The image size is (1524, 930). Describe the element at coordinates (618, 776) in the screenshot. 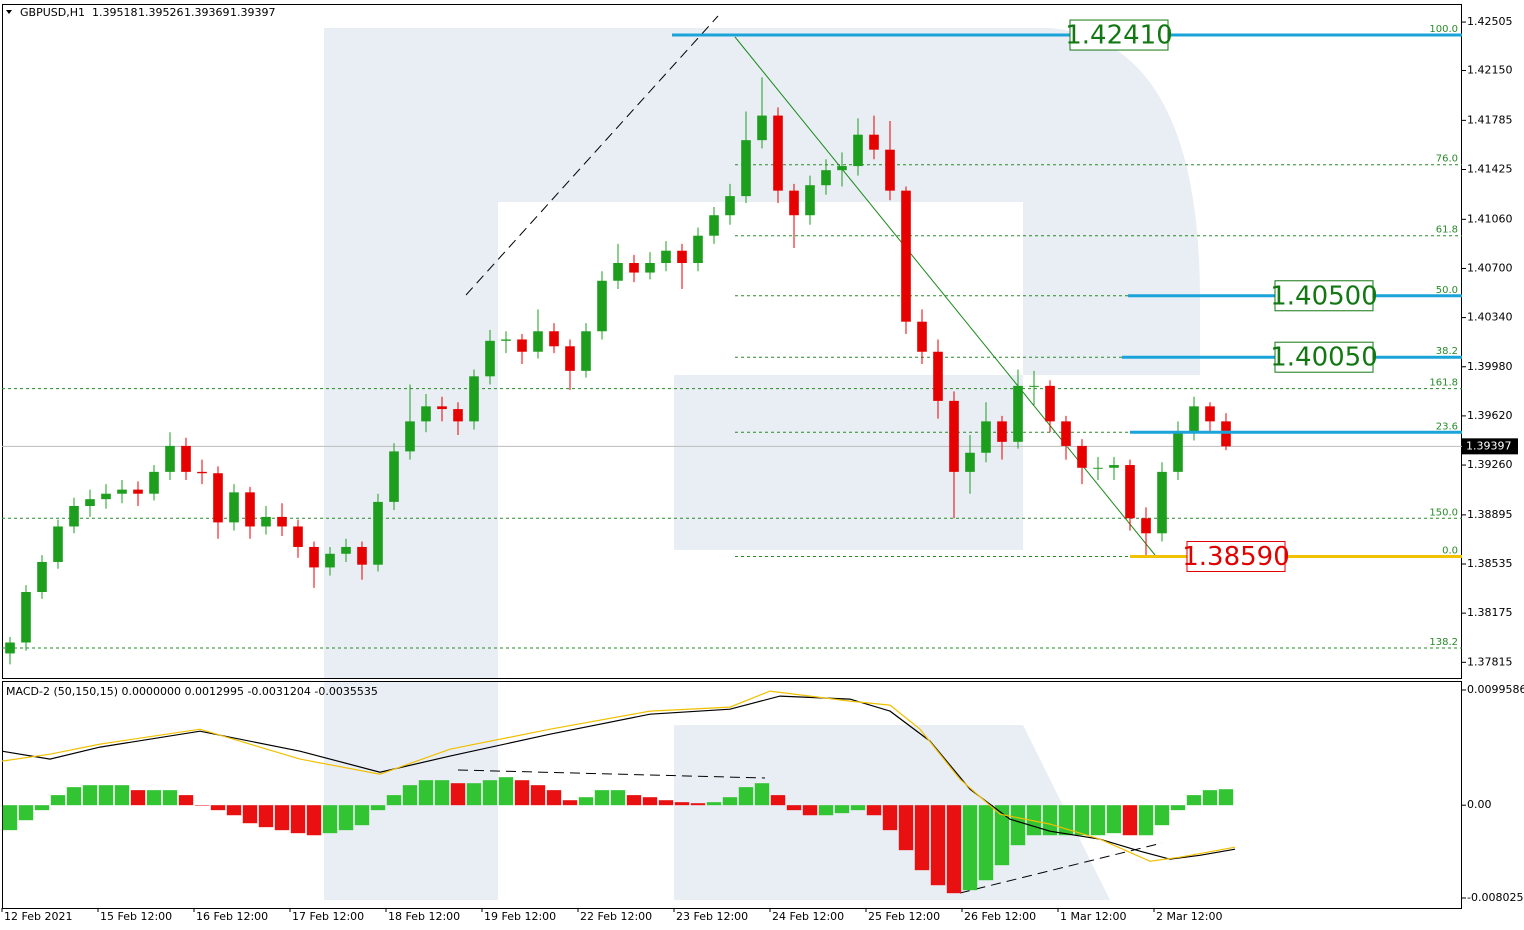

I see `macd-line` at that location.